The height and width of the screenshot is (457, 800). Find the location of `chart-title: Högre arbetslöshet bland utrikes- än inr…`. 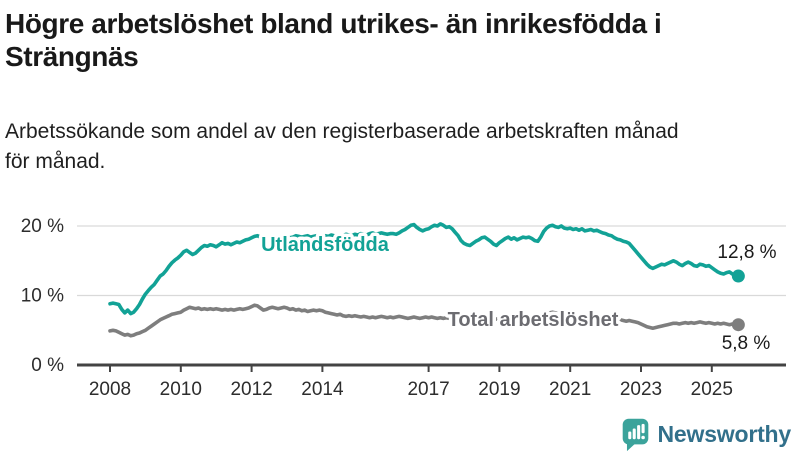

chart-title: Högre arbetslöshet bland utrikes- än inr… is located at coordinates (333, 40).